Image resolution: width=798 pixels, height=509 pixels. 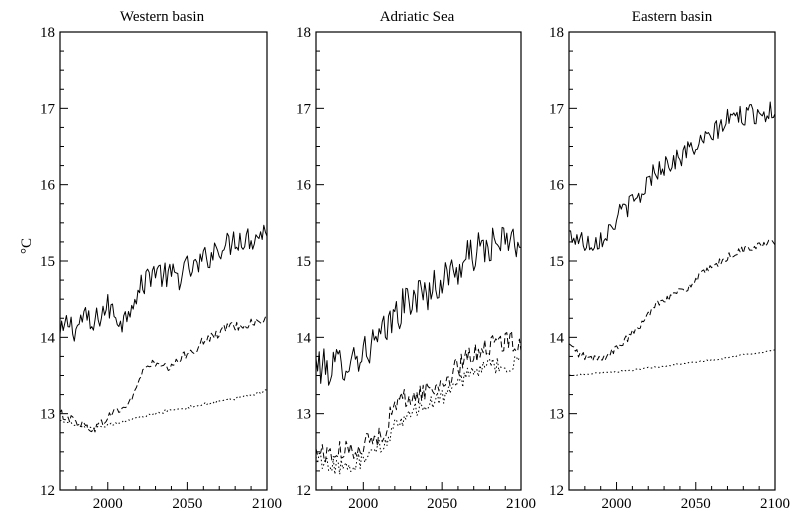 What do you see at coordinates (417, 17) in the screenshot?
I see `chart-title: Adriatic Sea` at bounding box center [417, 17].